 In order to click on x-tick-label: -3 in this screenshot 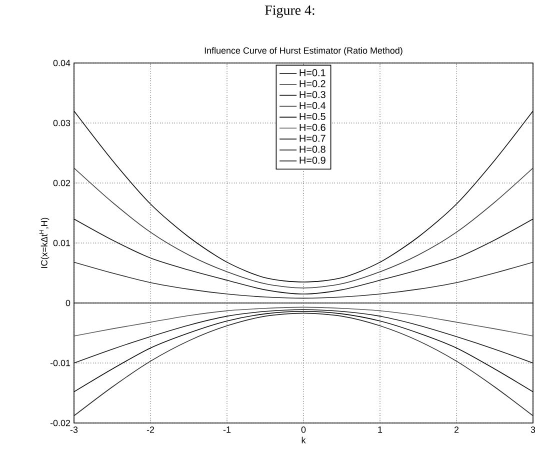, I will do `click(74, 429)`.